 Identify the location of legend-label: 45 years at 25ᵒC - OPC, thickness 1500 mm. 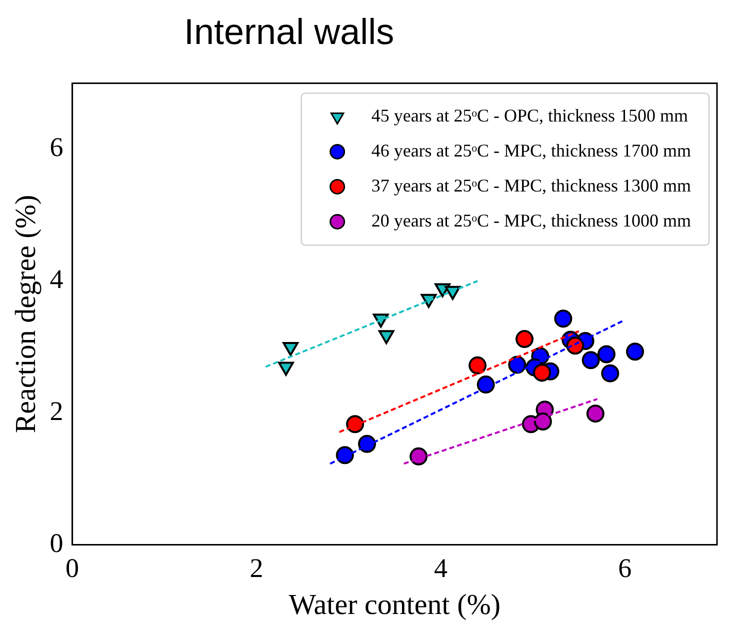
(529, 115).